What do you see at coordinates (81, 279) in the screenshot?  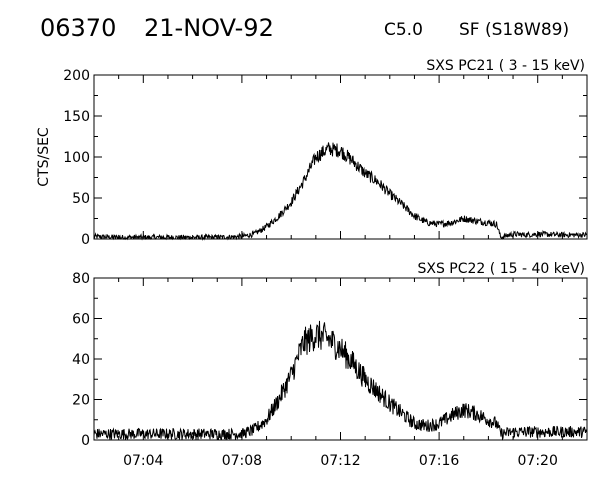 I see `ytick-label-1-4: 80` at bounding box center [81, 279].